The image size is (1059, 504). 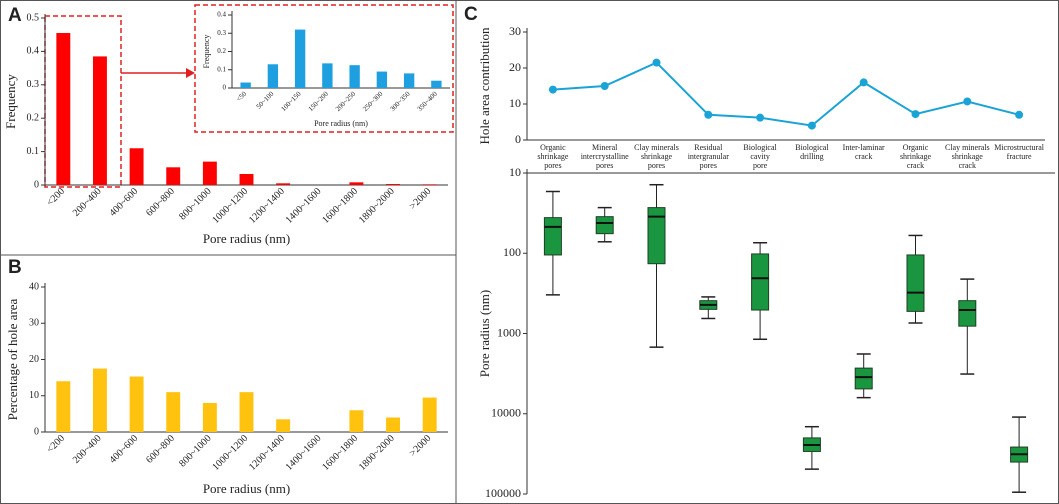 What do you see at coordinates (506, 413) in the screenshot?
I see `y-tick-label: 10000` at bounding box center [506, 413].